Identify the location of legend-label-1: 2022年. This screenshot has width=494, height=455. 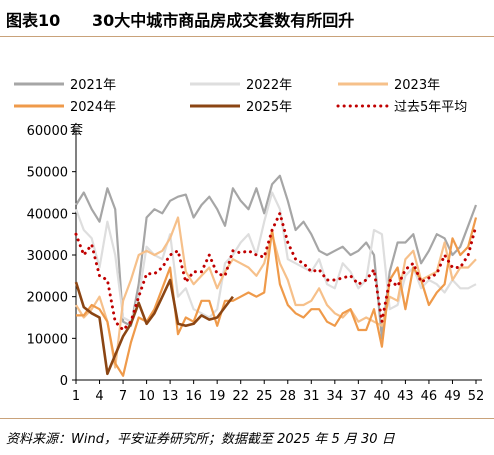
(269, 85).